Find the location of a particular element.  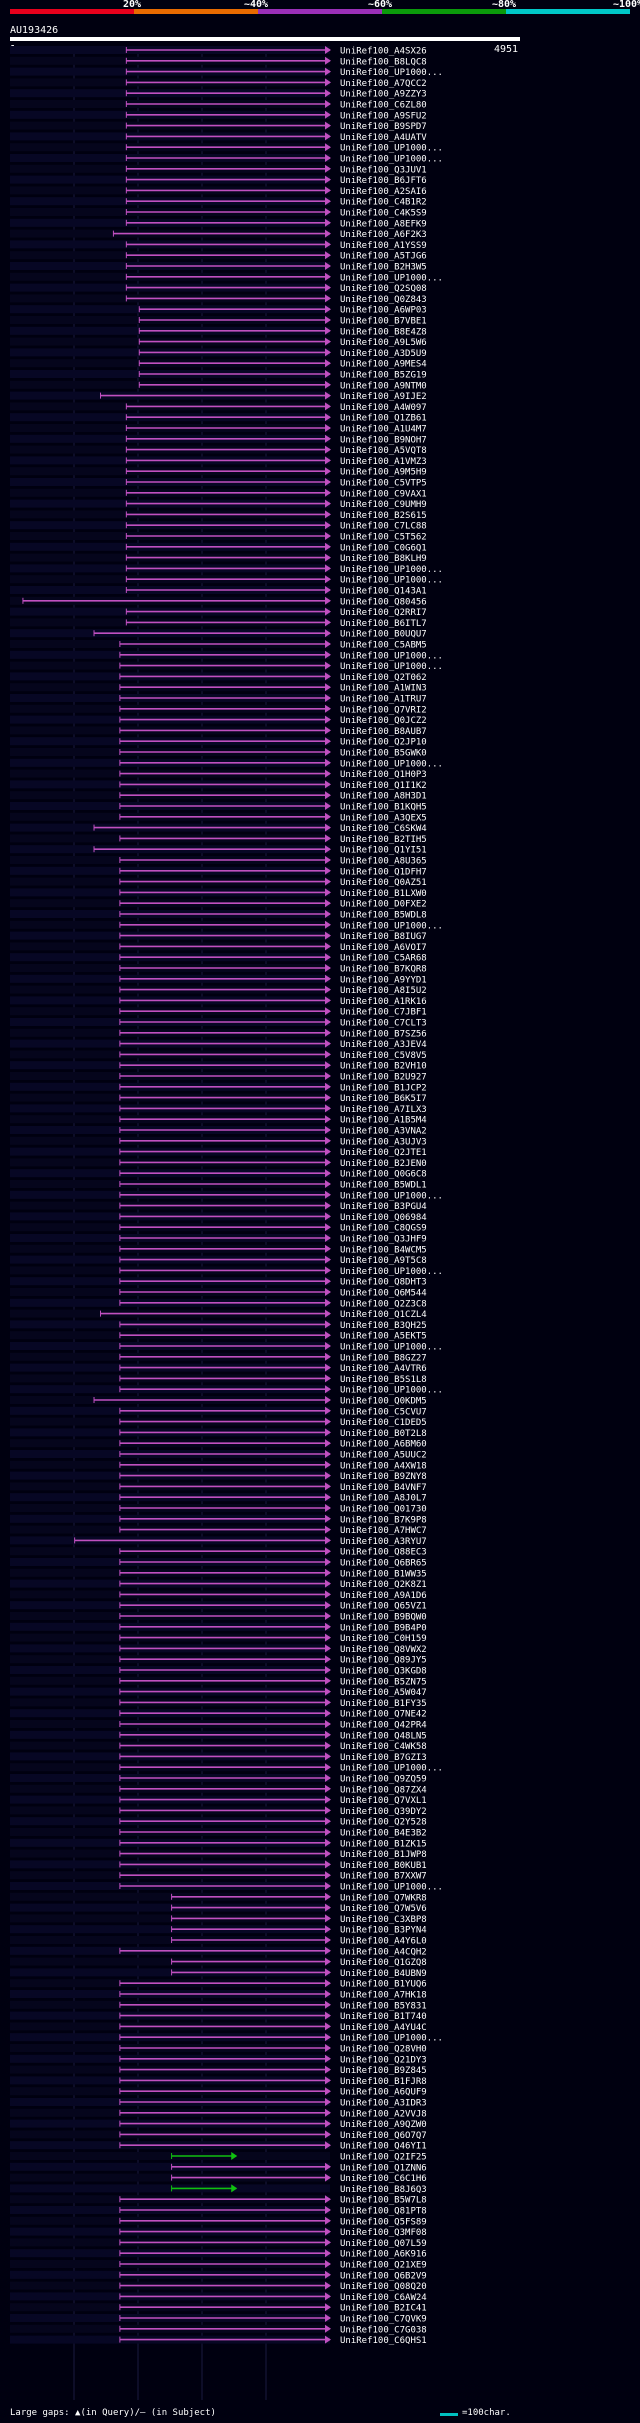

hit-label: UniRef100_B8AUB7 is located at coordinates (383, 732).